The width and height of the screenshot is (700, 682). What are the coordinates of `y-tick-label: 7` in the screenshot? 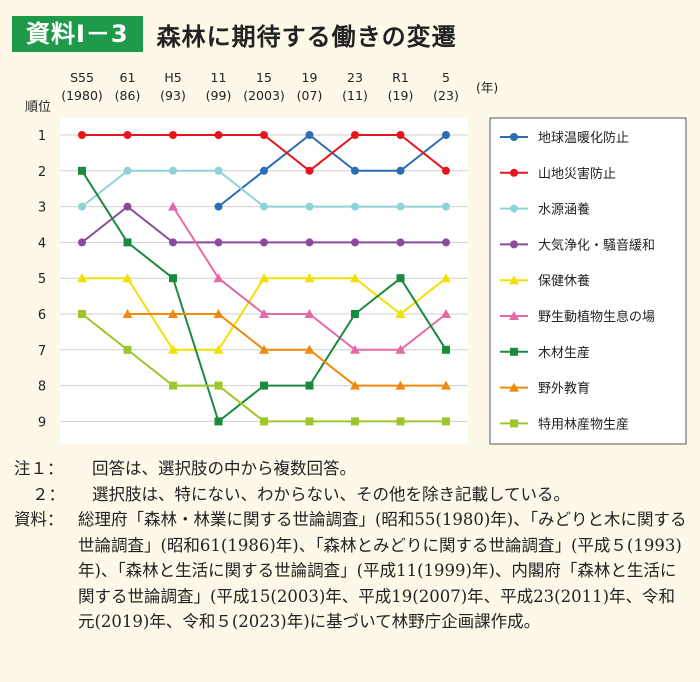 It's located at (42, 351).